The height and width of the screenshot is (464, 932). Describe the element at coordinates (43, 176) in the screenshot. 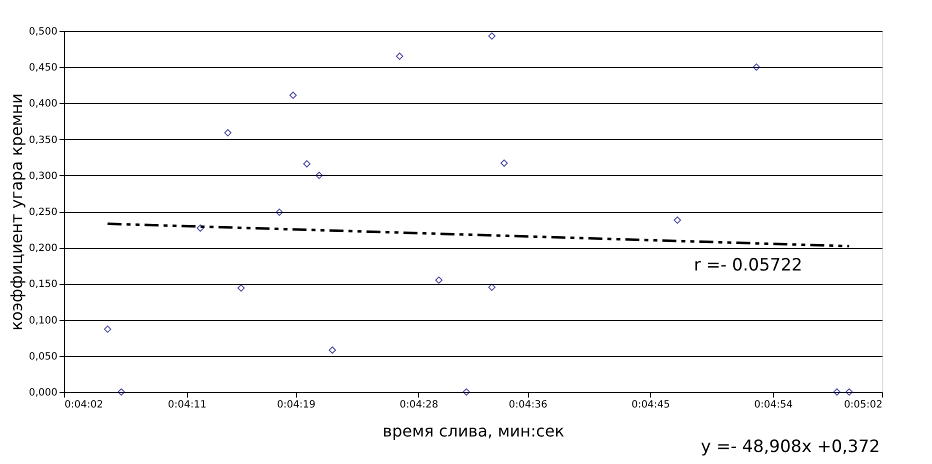

I see `y-tick-label: 0,300` at that location.